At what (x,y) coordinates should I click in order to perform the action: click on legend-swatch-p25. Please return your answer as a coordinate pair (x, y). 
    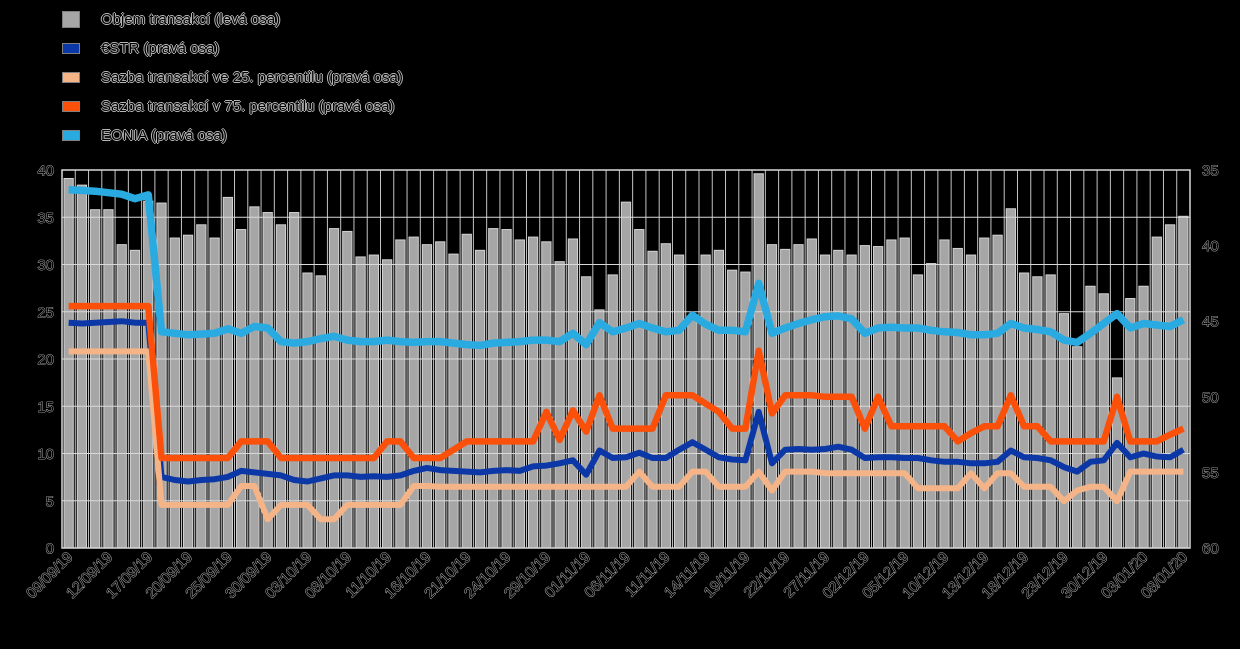
    Looking at the image, I should click on (71, 77).